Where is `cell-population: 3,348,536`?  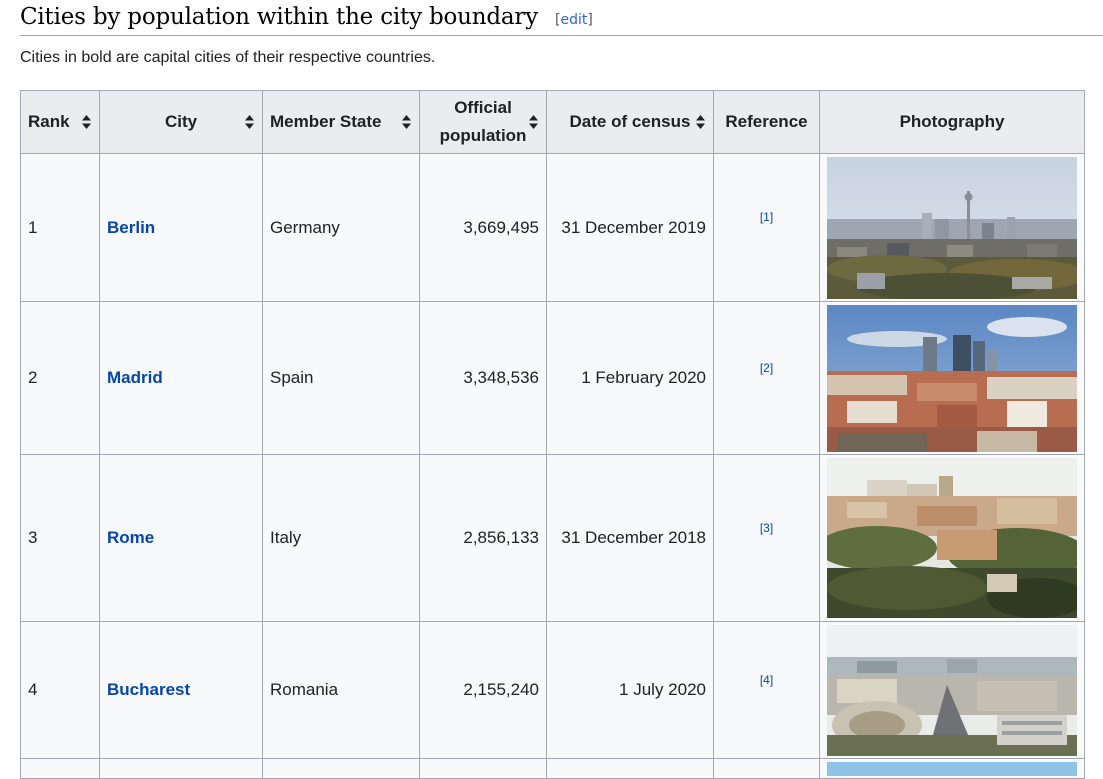
cell-population: 3,348,536 is located at coordinates (483, 378).